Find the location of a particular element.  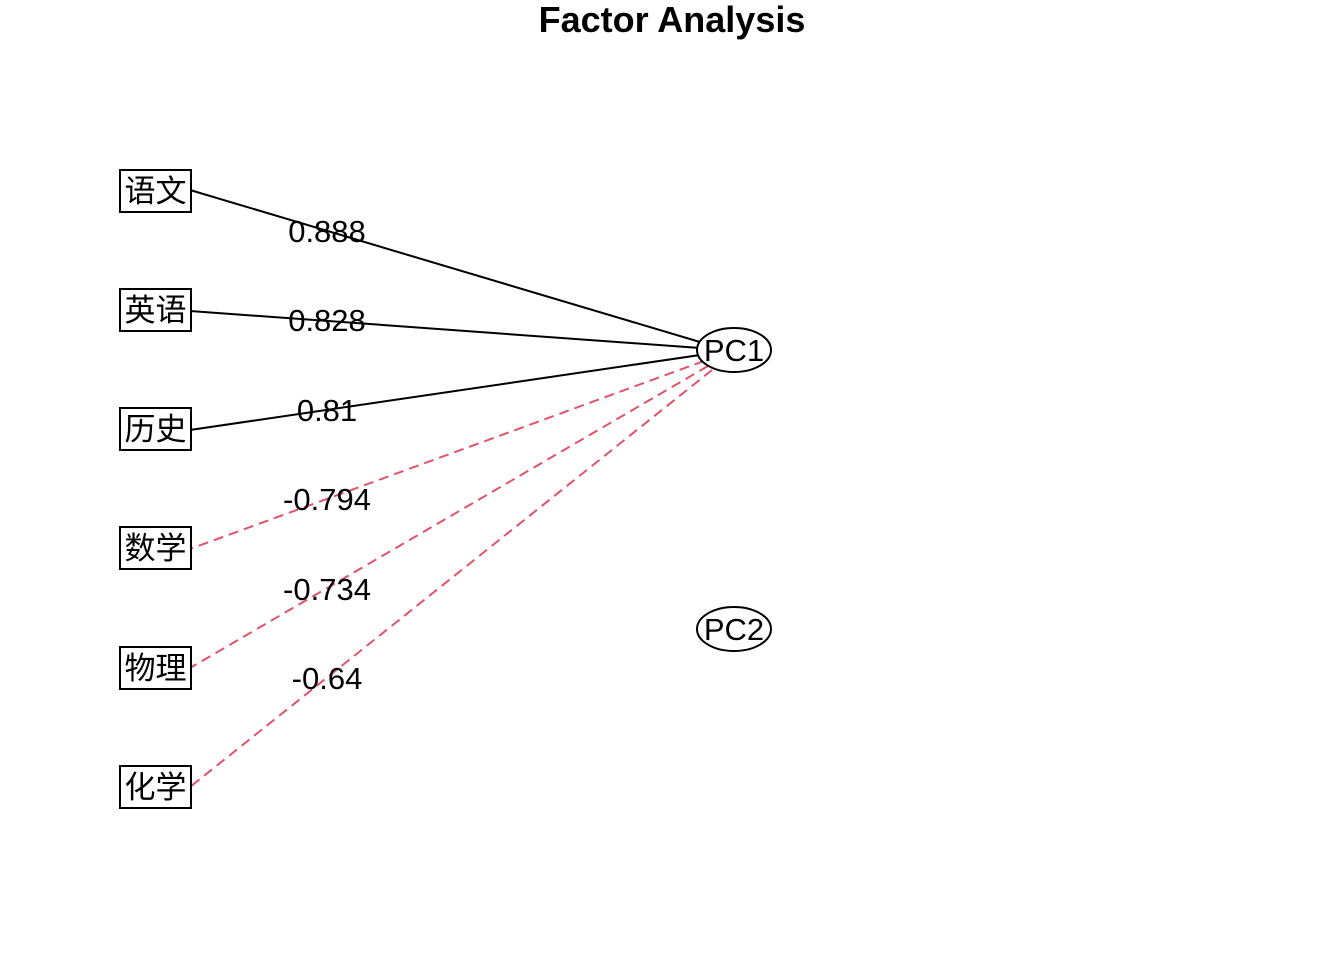

loading-label: 0.81 is located at coordinates (327, 410).